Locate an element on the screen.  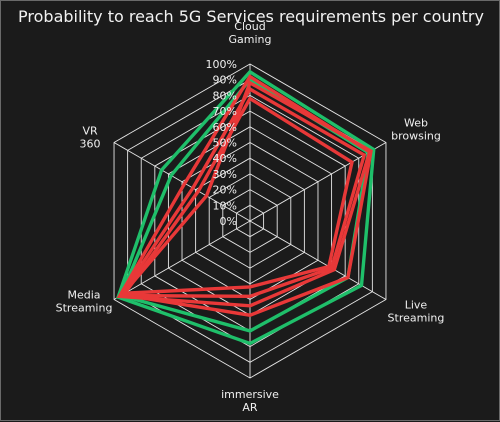
tick-label: 90% is located at coordinates (225, 80).